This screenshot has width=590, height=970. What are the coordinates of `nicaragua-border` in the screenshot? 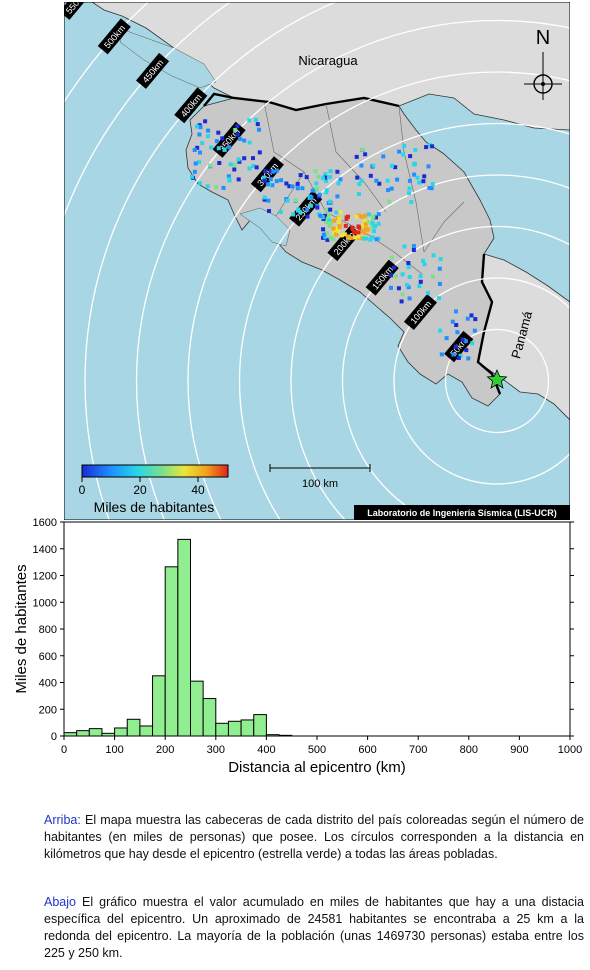 It's located at (301, 102).